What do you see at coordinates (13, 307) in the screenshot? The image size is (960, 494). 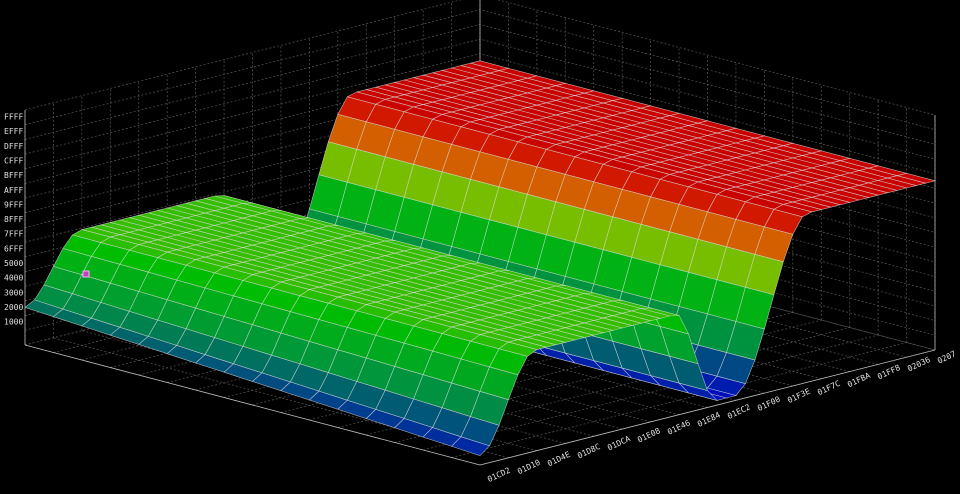 I see `z-tick-label: 2000` at bounding box center [13, 307].